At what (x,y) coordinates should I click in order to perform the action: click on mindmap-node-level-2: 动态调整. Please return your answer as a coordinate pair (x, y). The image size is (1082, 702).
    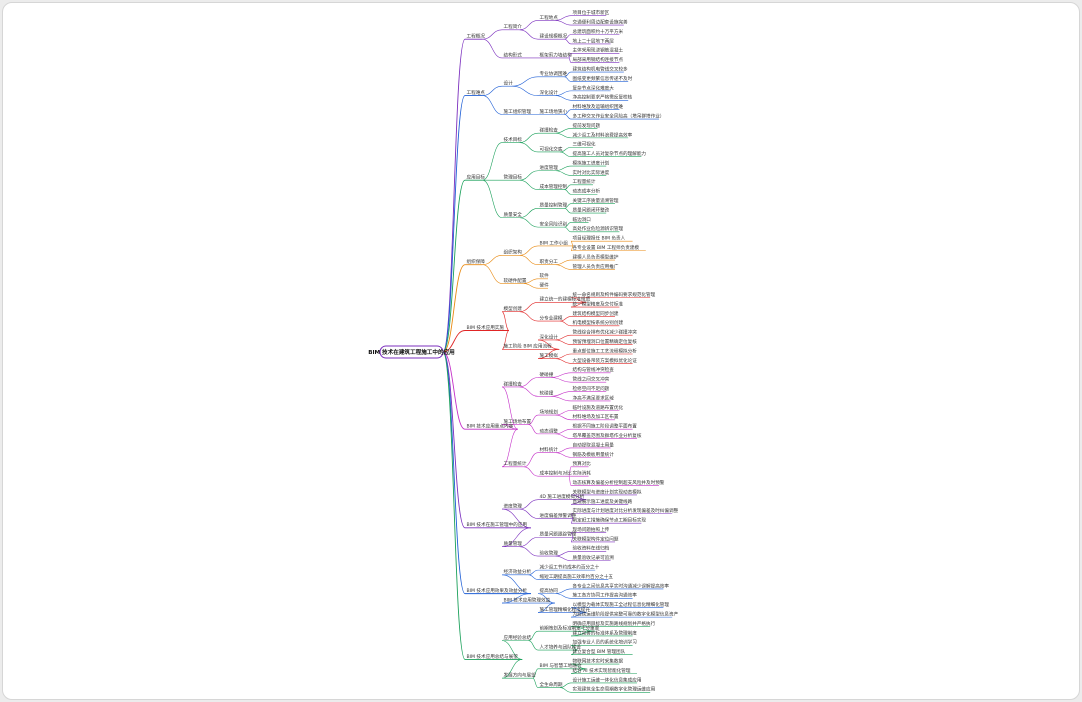
    Looking at the image, I should click on (549, 430).